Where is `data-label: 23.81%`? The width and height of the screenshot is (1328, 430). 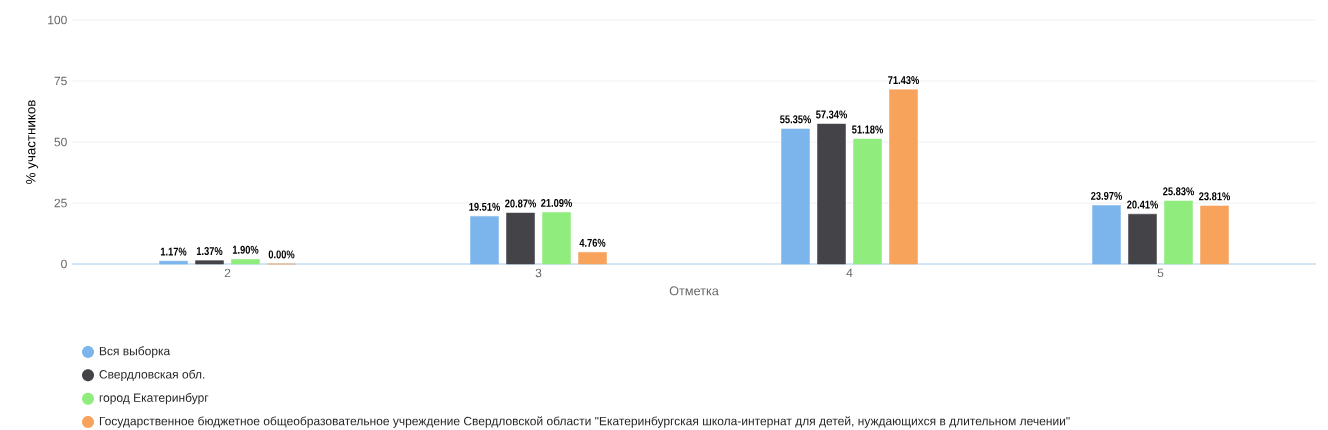
data-label: 23.81% is located at coordinates (1214, 196).